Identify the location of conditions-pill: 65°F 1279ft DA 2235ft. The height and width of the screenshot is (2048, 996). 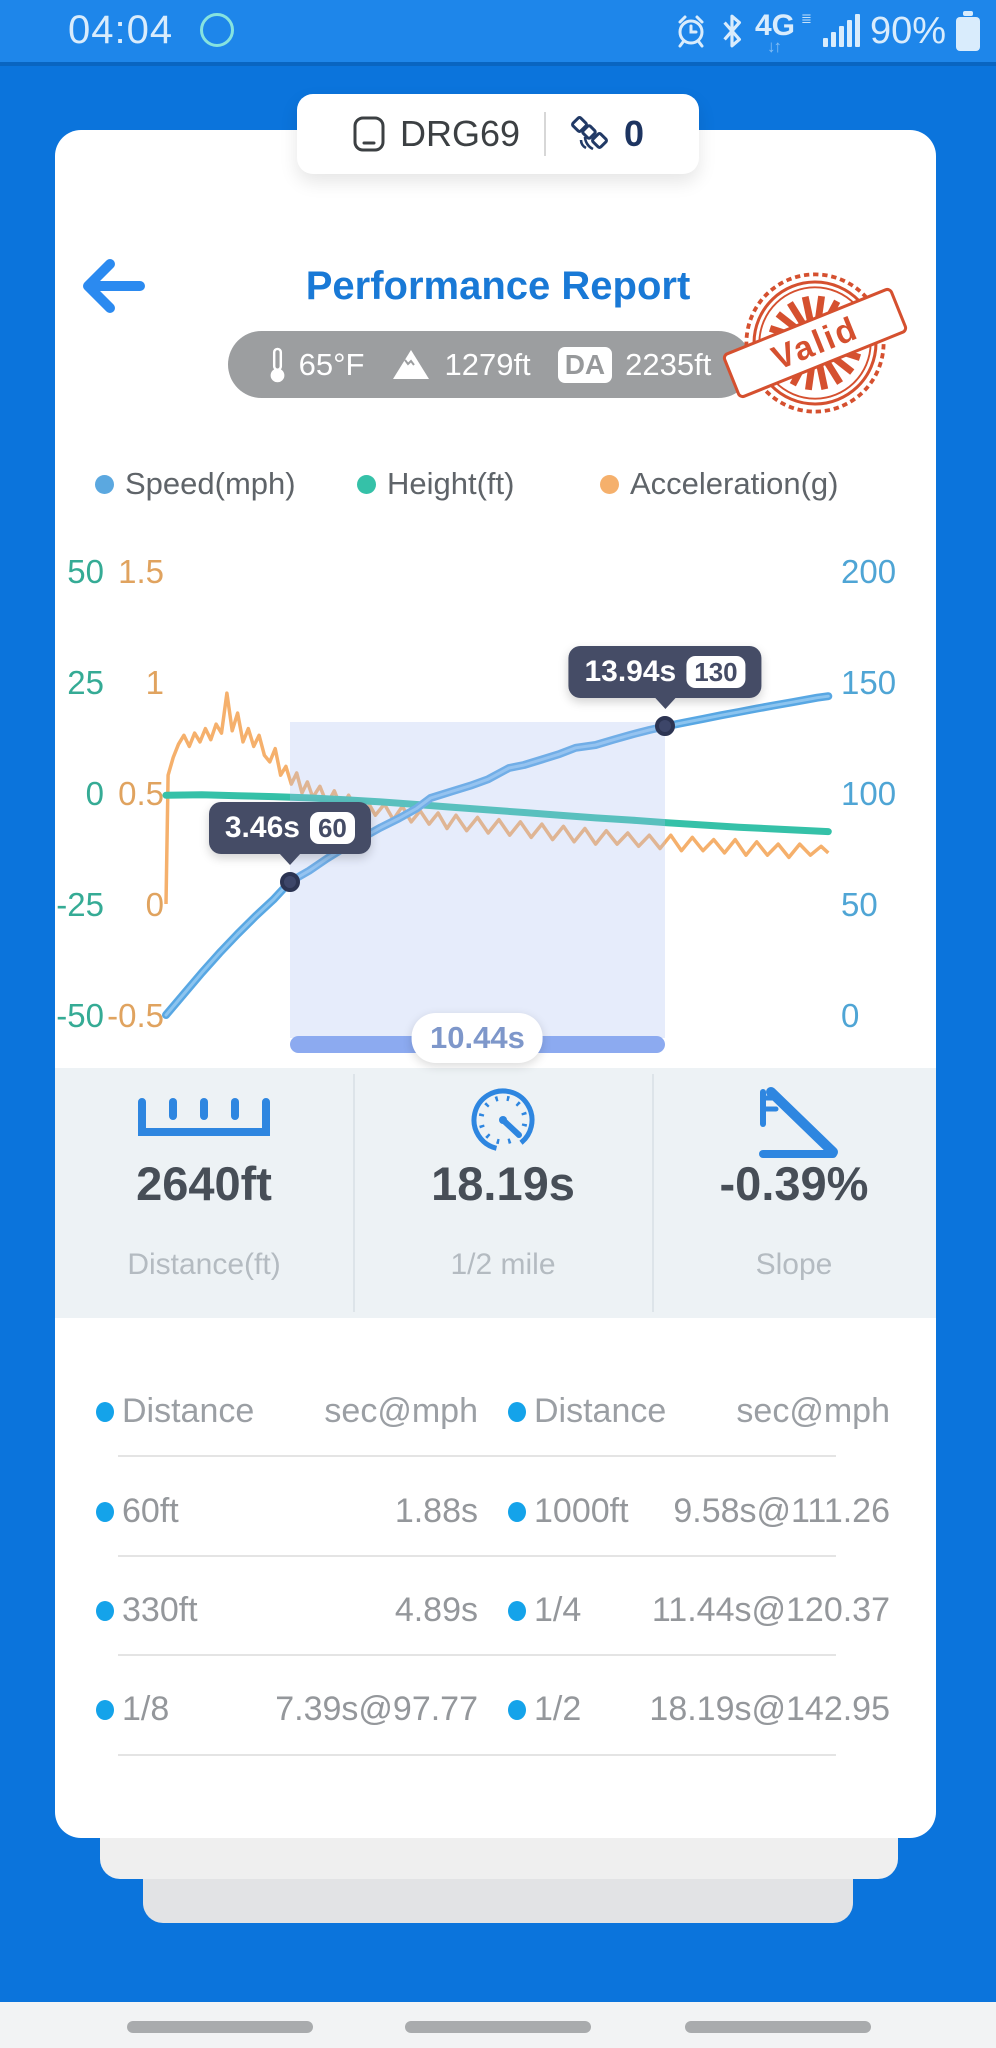
(490, 364).